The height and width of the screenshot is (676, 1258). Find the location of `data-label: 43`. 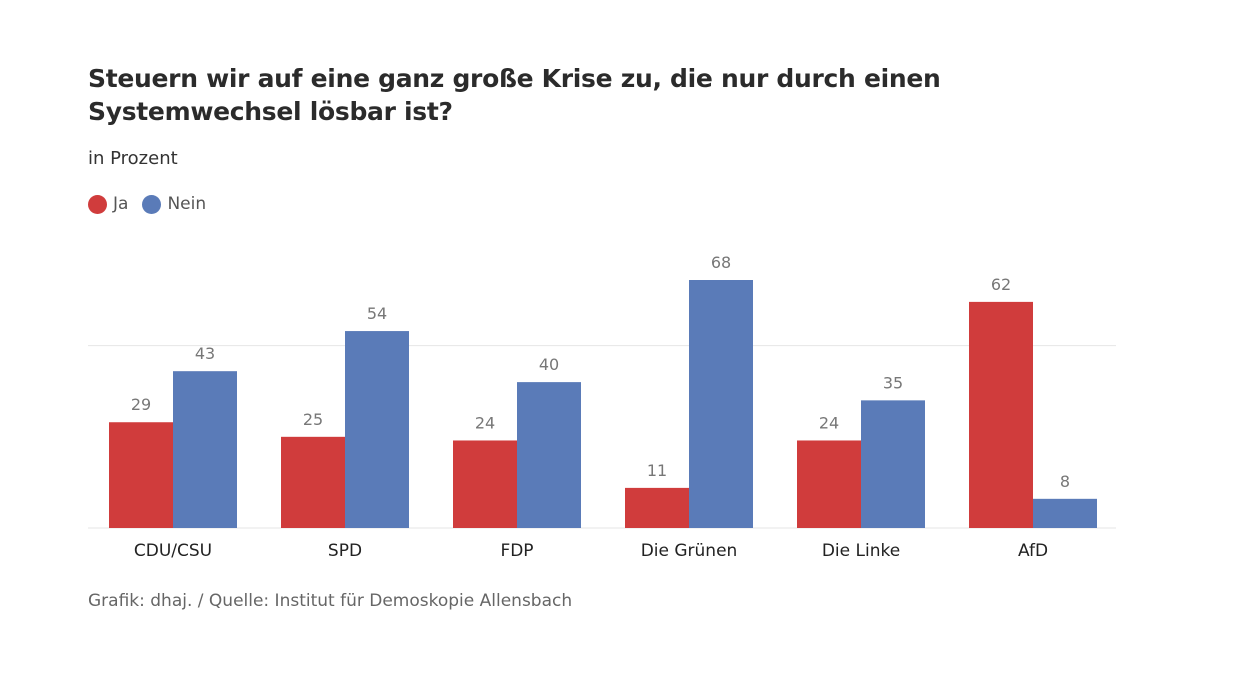

data-label: 43 is located at coordinates (205, 353).